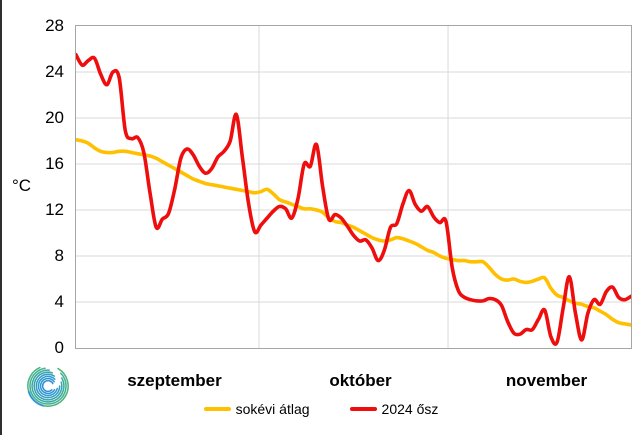  What do you see at coordinates (410, 409) in the screenshot?
I see `legend-label: 2024 ősz` at bounding box center [410, 409].